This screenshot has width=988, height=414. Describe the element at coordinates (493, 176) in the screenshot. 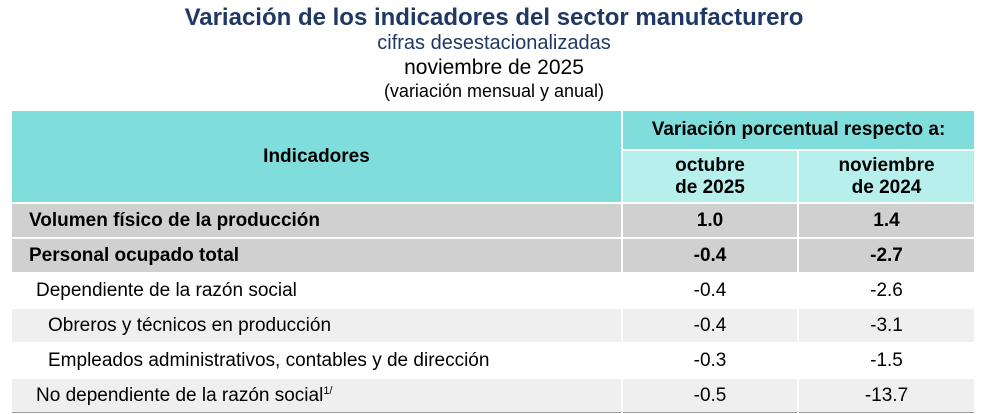

I see `header-row-bottom: octubre de 2025 noviembre de 2024` at that location.